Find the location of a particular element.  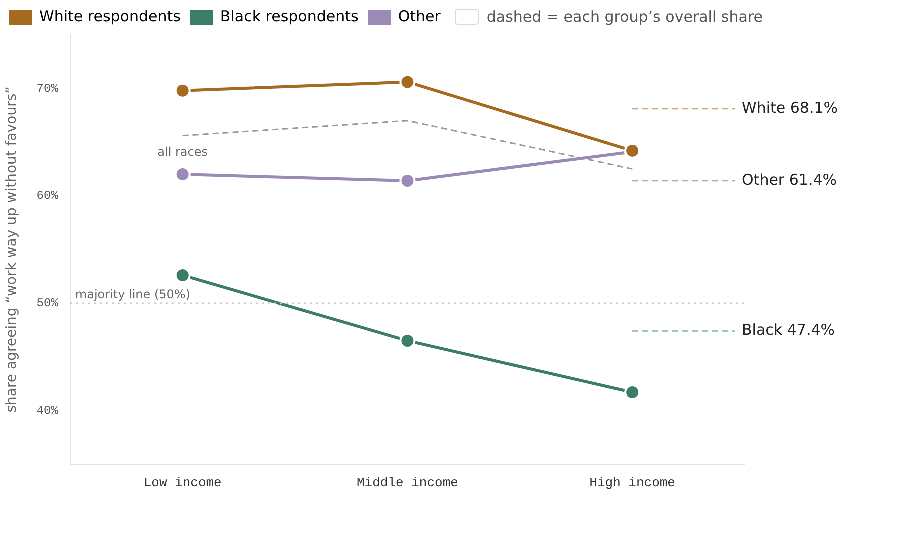

legend-label: White respondents is located at coordinates (111, 16).